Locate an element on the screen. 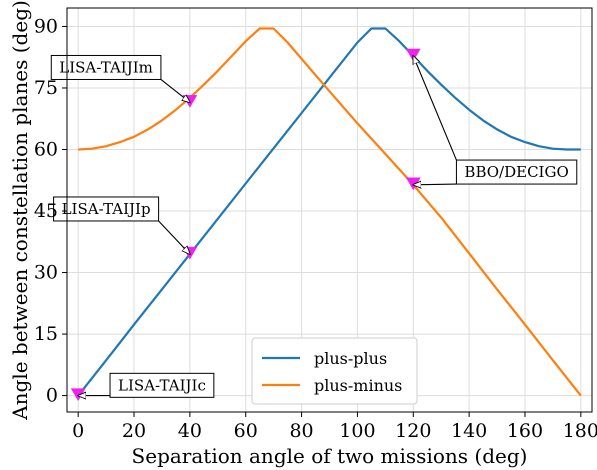 The width and height of the screenshot is (597, 470). annotation-label: BBO/DECIGO is located at coordinates (516, 172).